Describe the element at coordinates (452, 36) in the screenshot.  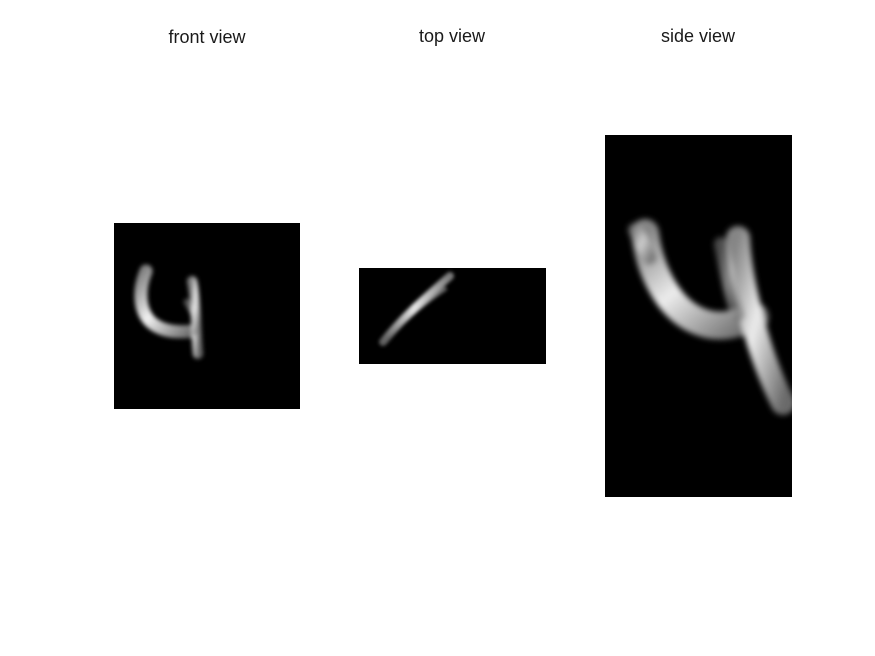
I see `top-view-title: top view` at that location.